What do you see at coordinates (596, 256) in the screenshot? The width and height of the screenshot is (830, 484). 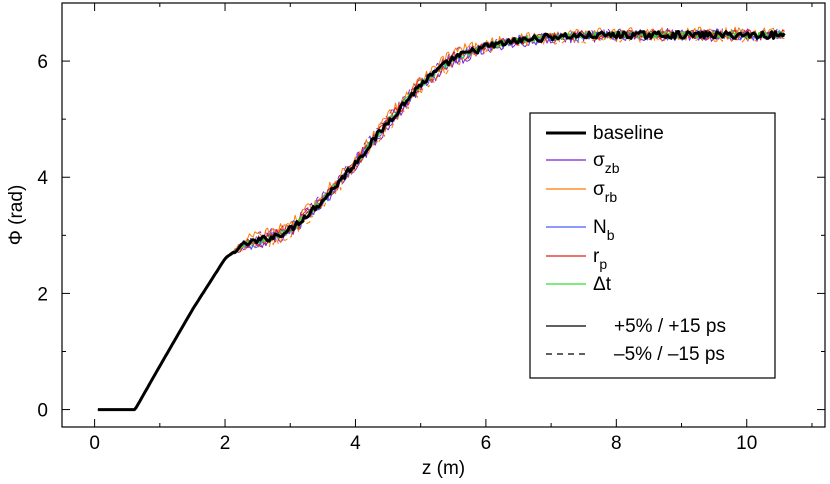 I see `legend-label-main: r` at bounding box center [596, 256].